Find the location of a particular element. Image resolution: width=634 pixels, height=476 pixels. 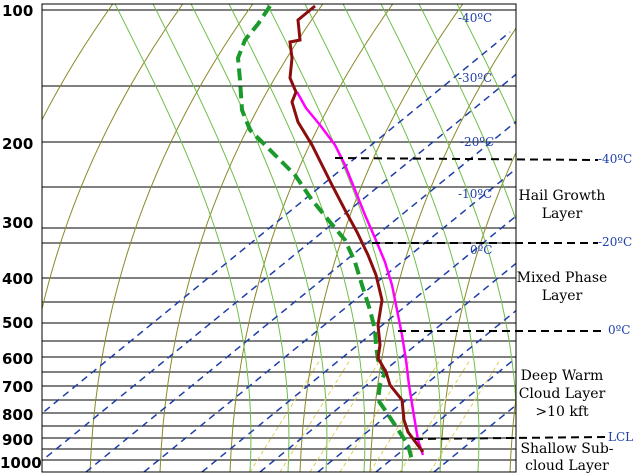

level-line-minus40 is located at coordinates (466, 159).